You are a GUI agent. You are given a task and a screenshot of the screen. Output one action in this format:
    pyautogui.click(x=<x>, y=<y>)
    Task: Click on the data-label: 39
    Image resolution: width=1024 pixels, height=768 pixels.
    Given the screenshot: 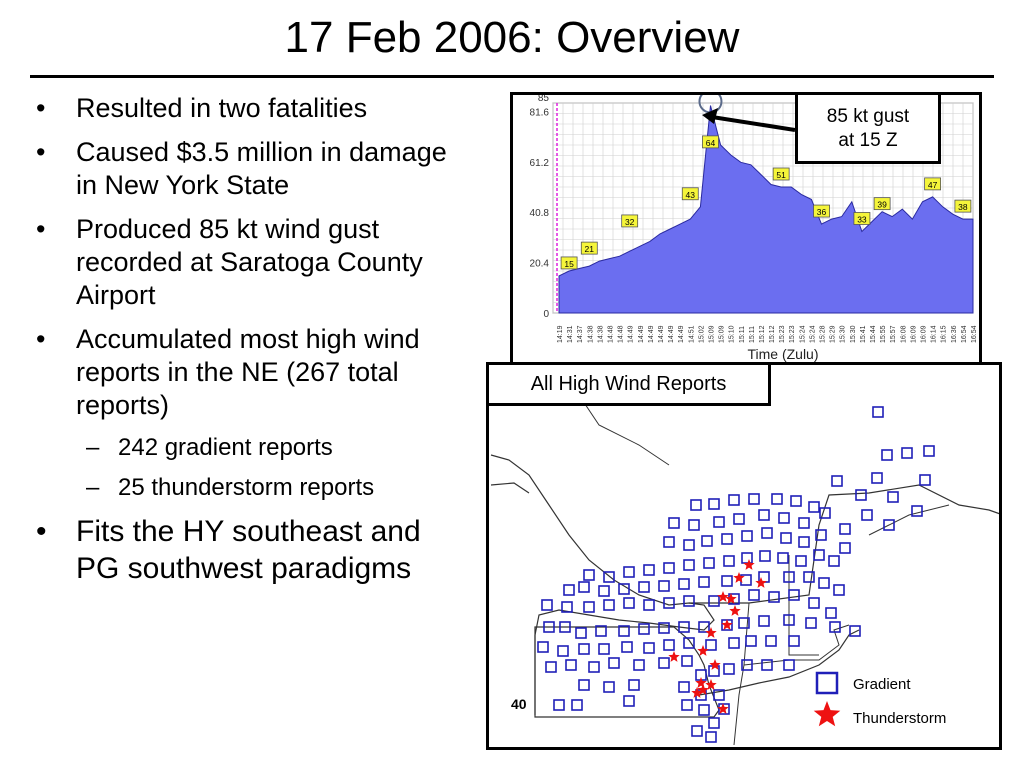 What is the action you would take?
    pyautogui.click(x=882, y=205)
    